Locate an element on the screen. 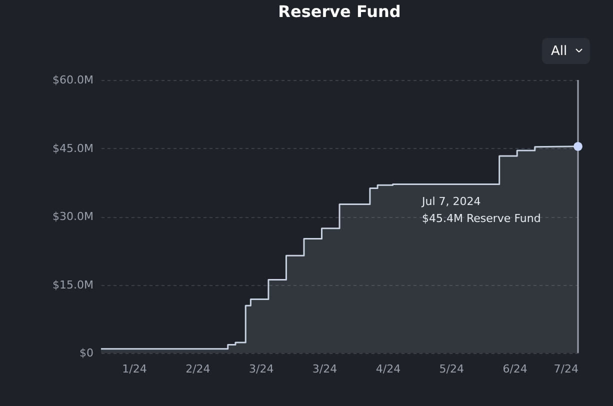 The image size is (613, 406). x-tick-label: 4/24 is located at coordinates (388, 369).